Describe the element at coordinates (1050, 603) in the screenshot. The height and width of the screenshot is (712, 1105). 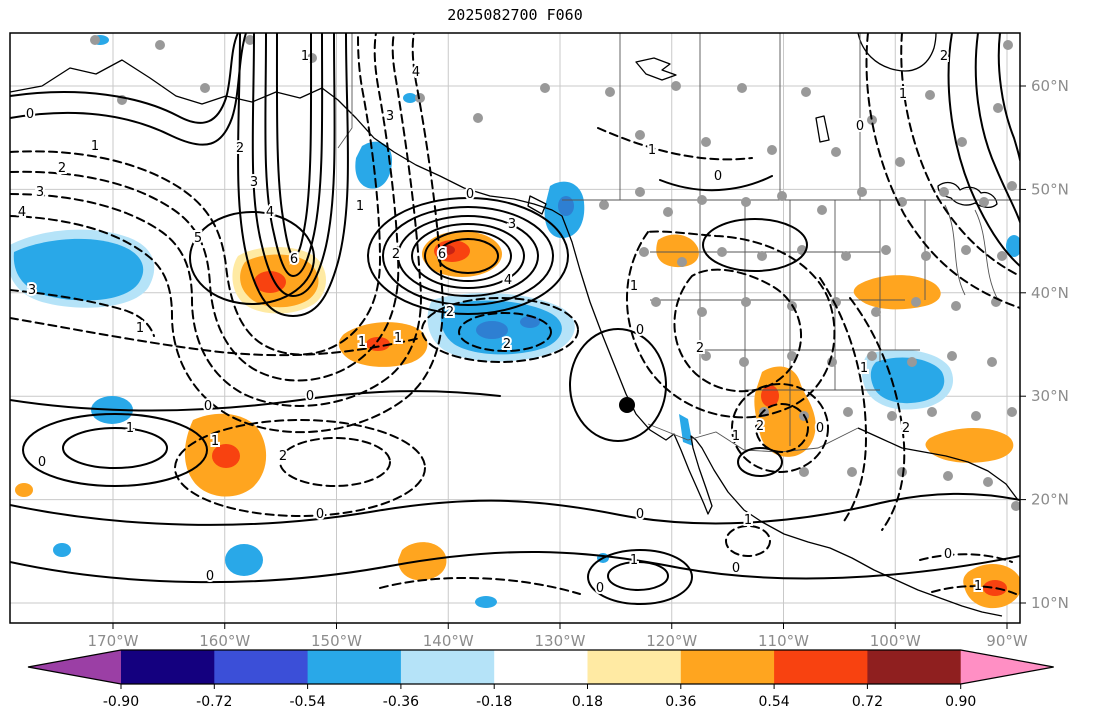
I see `y-tick-label: 10°N` at that location.